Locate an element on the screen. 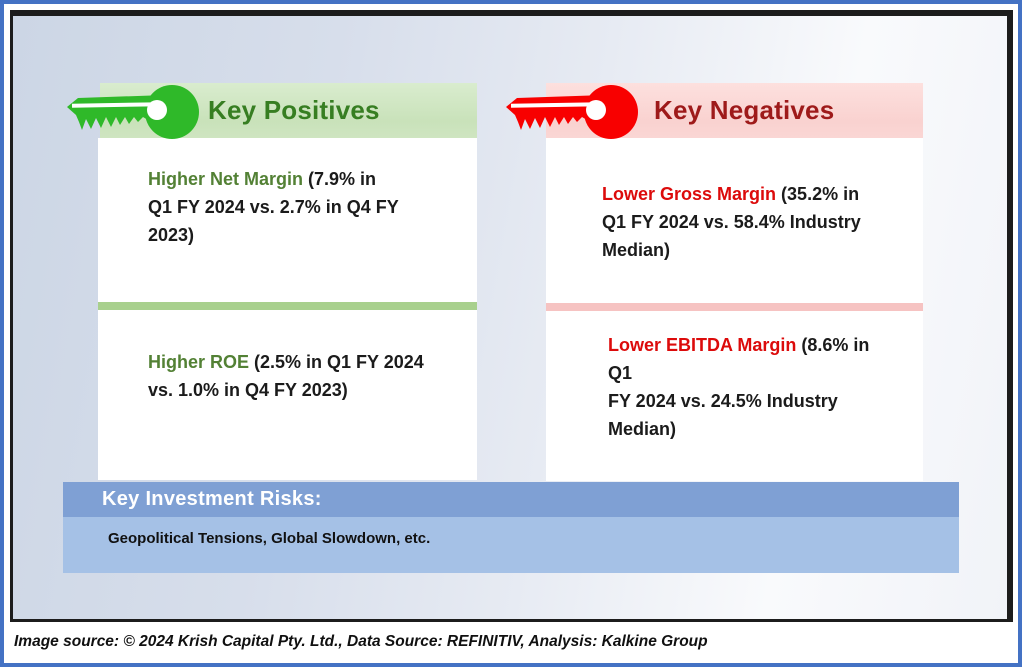  green-key-icon is located at coordinates (133, 112).